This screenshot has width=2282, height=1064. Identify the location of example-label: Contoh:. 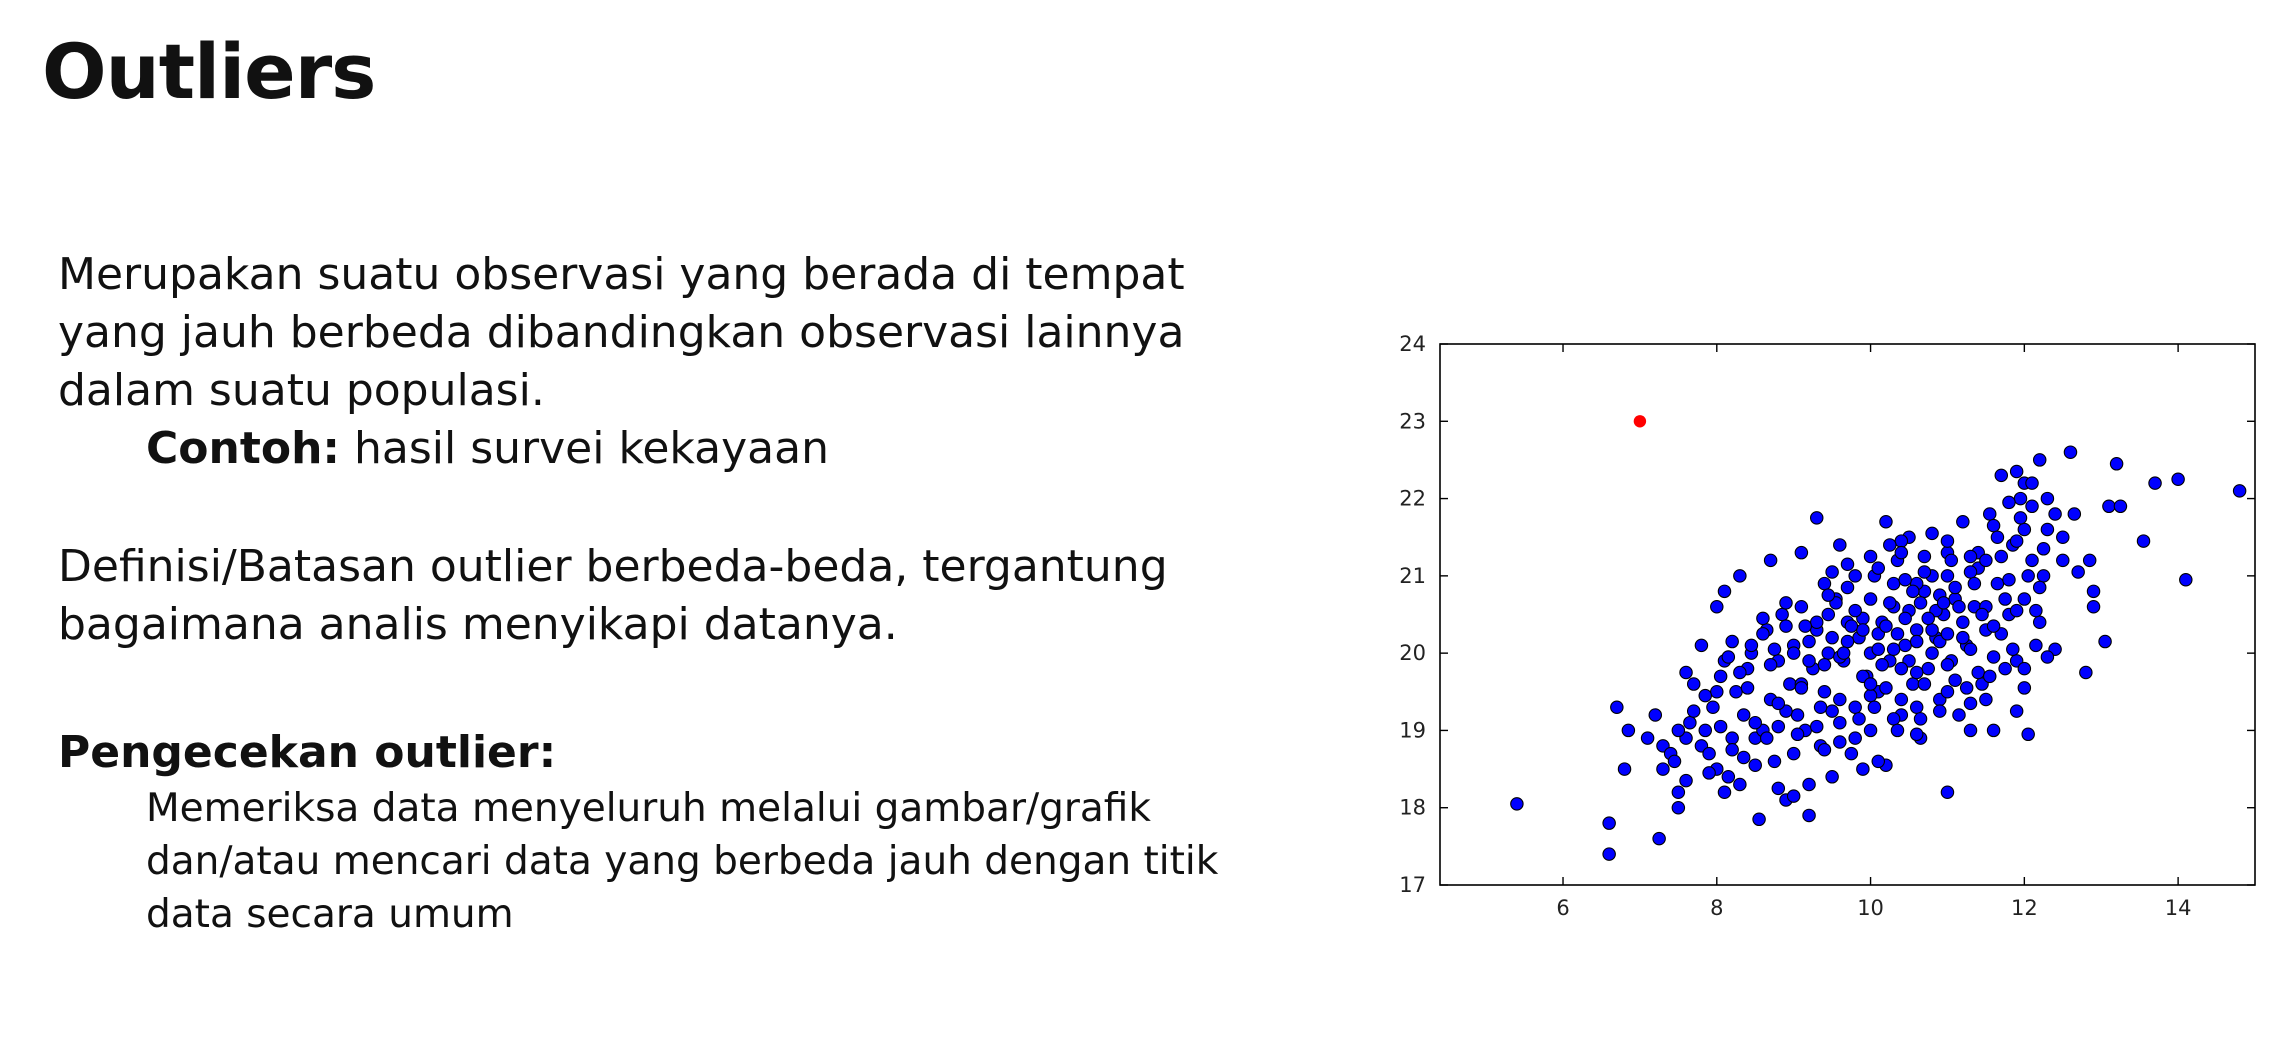
(243, 448).